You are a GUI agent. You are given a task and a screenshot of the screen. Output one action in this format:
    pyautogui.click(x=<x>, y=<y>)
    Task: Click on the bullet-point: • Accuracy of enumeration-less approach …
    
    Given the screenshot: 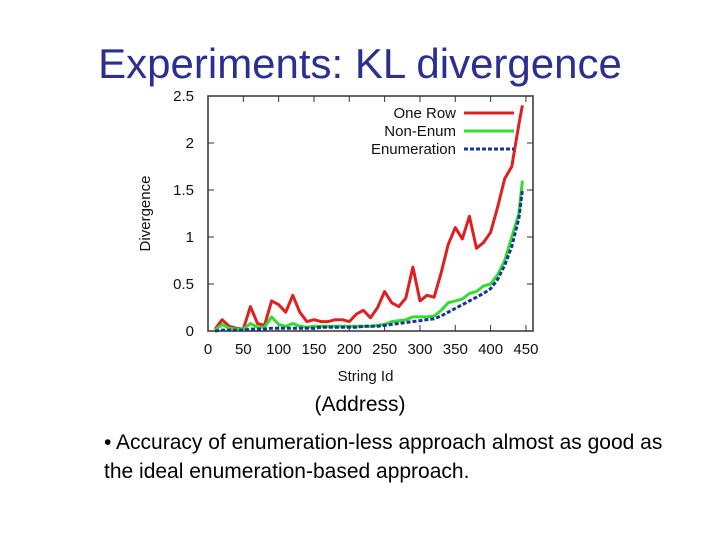 What is the action you would take?
    pyautogui.click(x=383, y=457)
    